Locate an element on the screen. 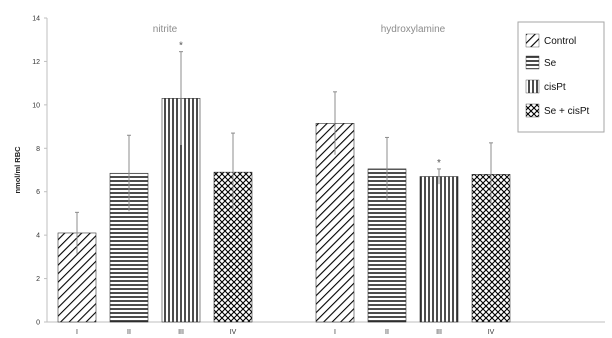 The height and width of the screenshot is (338, 612). group-labels: nitrite hydroxylamine is located at coordinates (299, 29).